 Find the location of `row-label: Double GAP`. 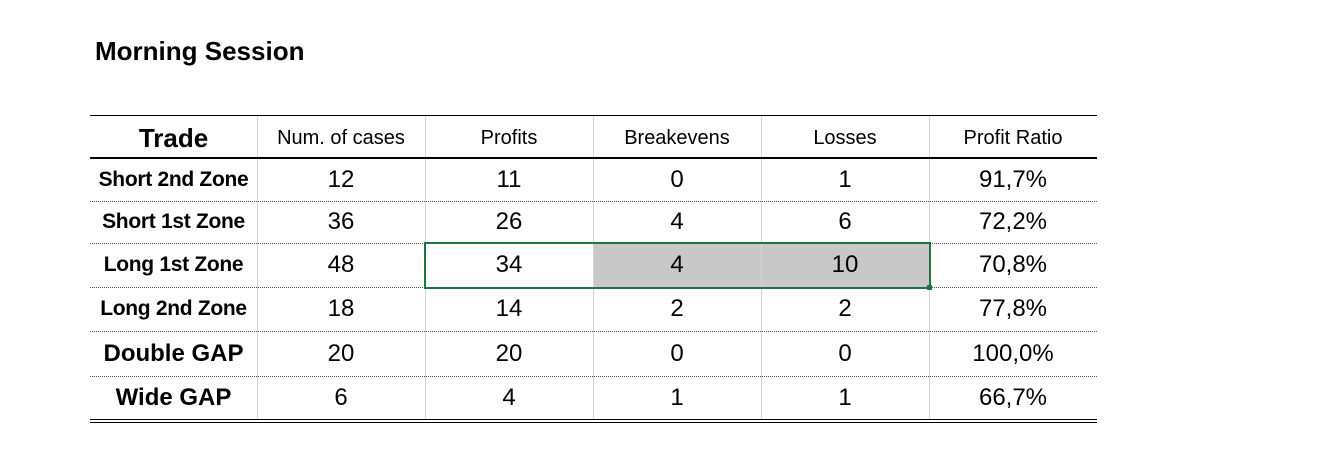

row-label: Double GAP is located at coordinates (173, 353).